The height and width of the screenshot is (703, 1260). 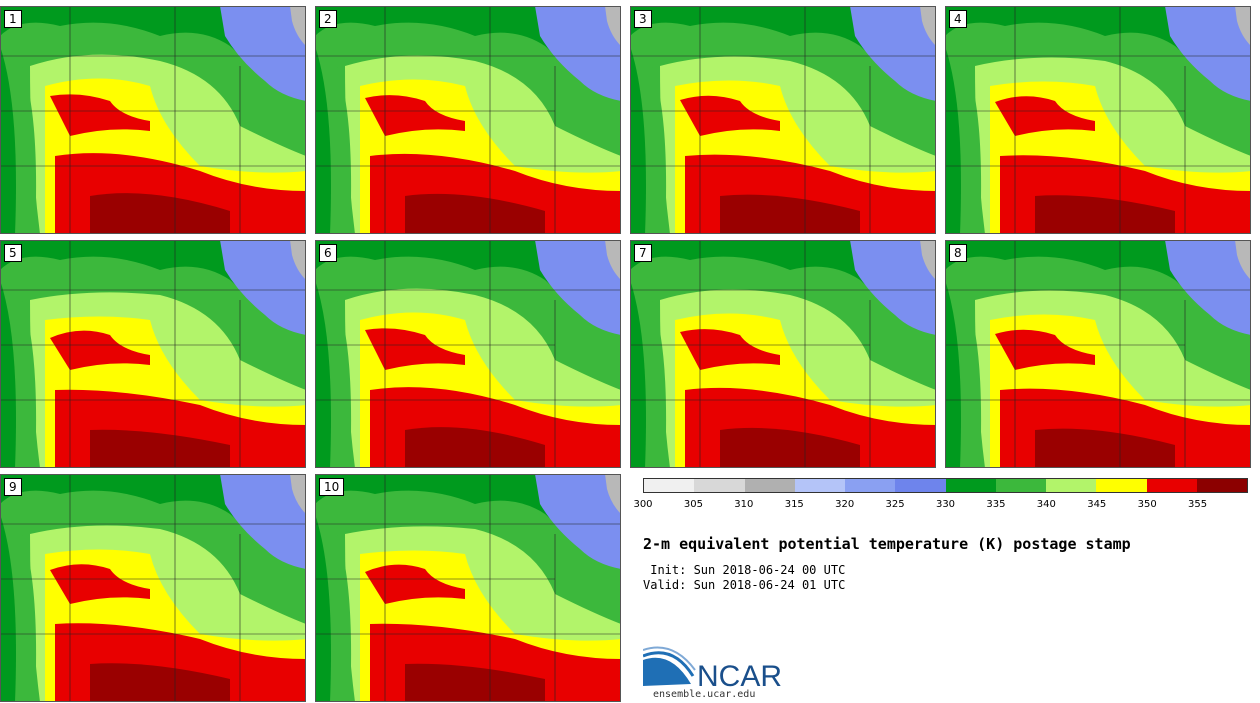 What do you see at coordinates (328, 253) in the screenshot?
I see `member-number: 6` at bounding box center [328, 253].